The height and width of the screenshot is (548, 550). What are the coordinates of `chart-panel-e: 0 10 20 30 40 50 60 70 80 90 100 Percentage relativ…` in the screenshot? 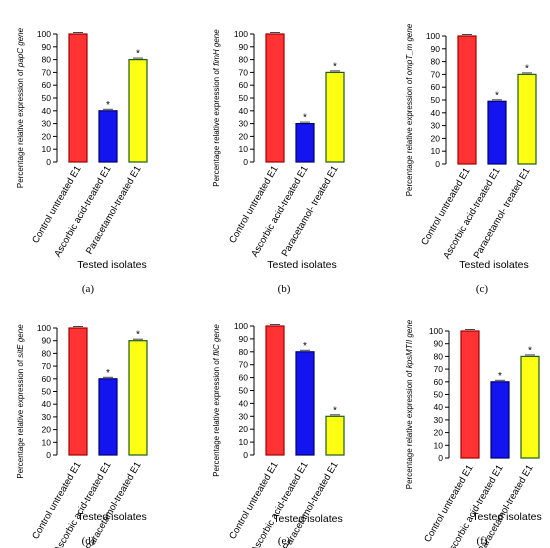 It's located at (278, 434).